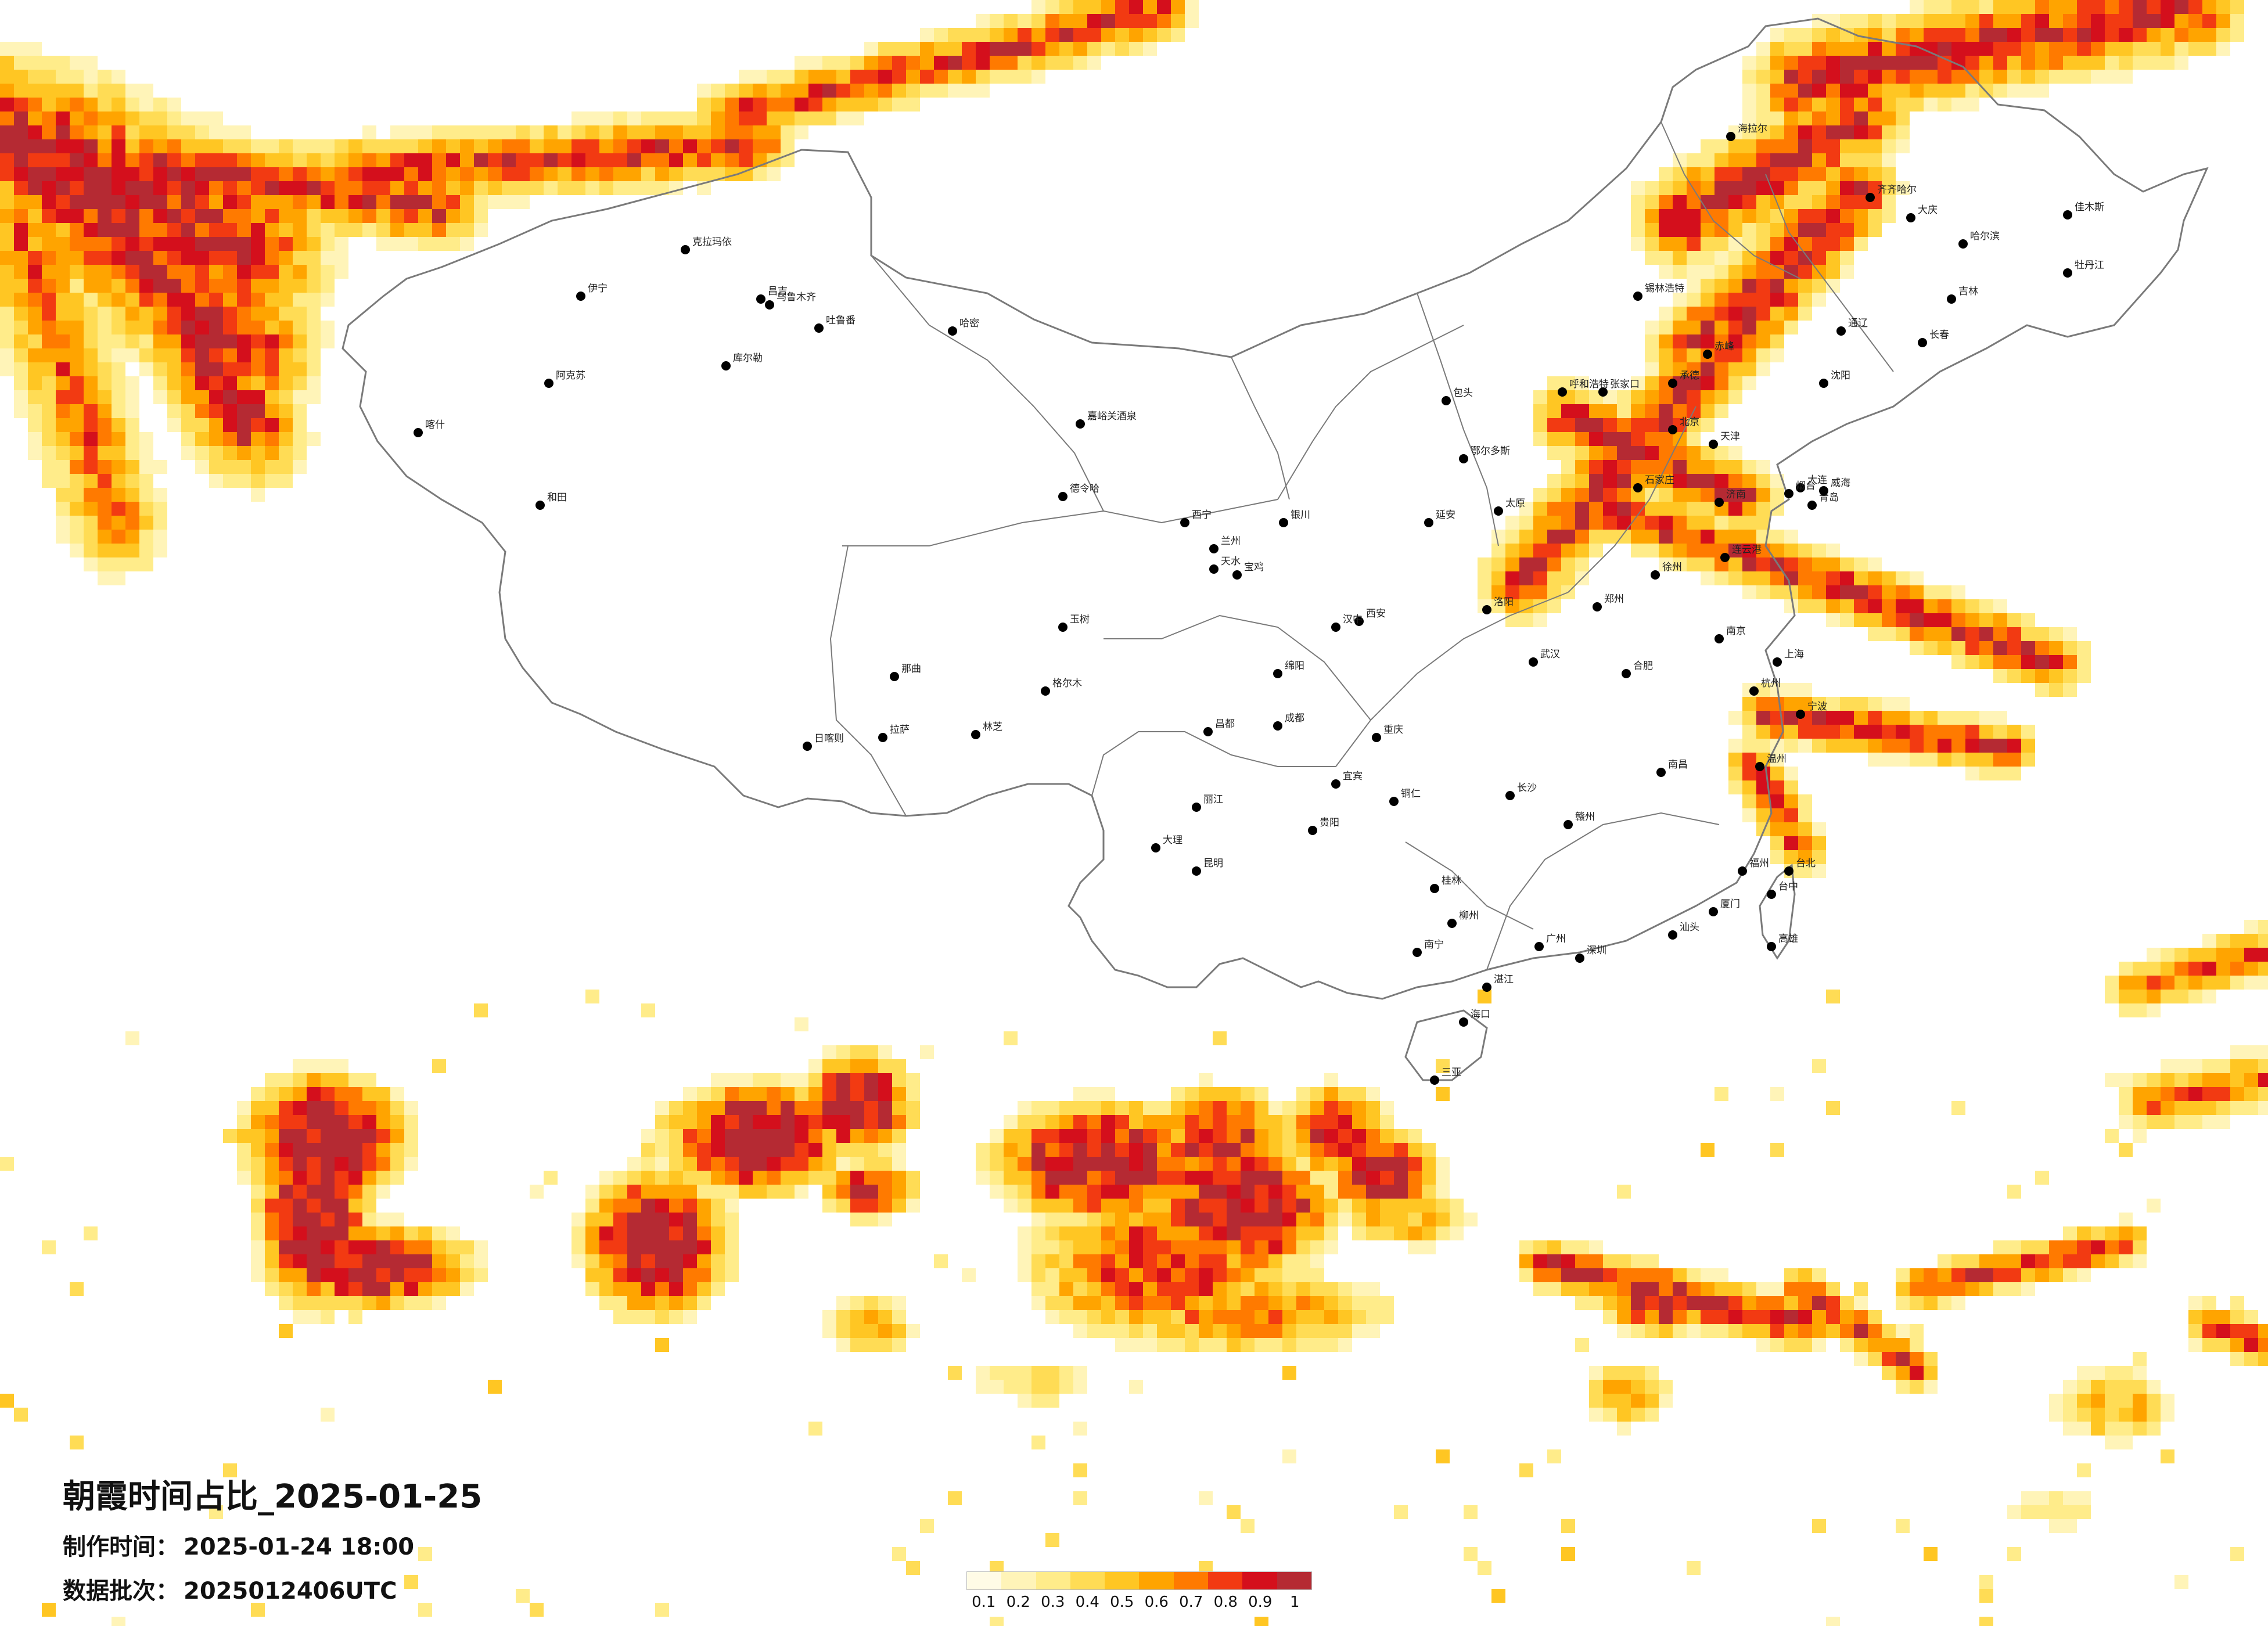  What do you see at coordinates (1817, 707) in the screenshot?
I see `city-label: 宁波` at bounding box center [1817, 707].